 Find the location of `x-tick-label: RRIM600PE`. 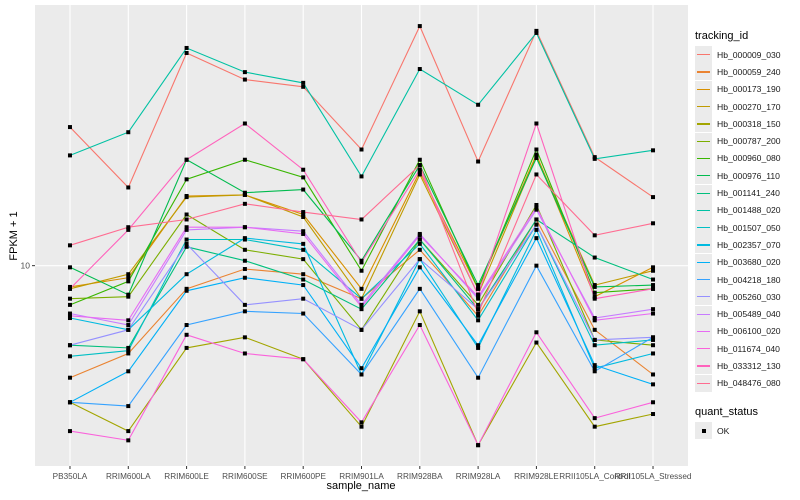

x-tick-label: RRIM600PE is located at coordinates (303, 476).